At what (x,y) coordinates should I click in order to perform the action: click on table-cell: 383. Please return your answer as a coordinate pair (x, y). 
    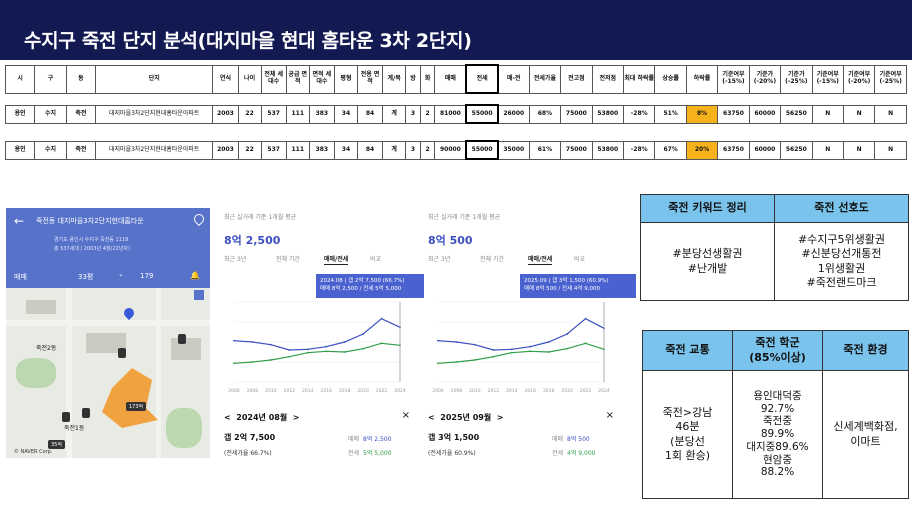
    Looking at the image, I should click on (321, 150).